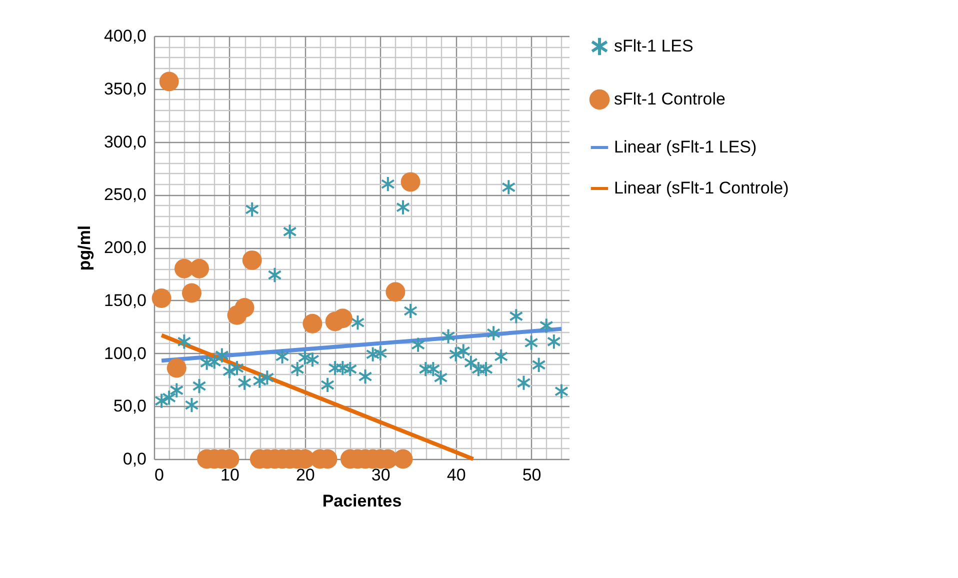  What do you see at coordinates (125, 300) in the screenshot?
I see `y-tick-label: 150,0` at bounding box center [125, 300].